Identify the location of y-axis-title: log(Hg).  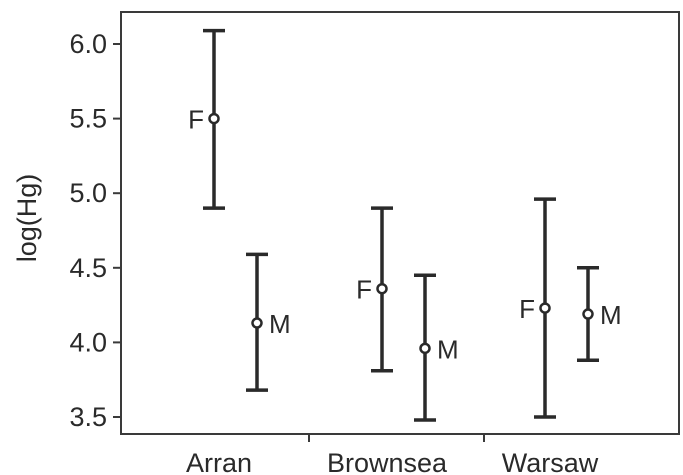
(27, 218).